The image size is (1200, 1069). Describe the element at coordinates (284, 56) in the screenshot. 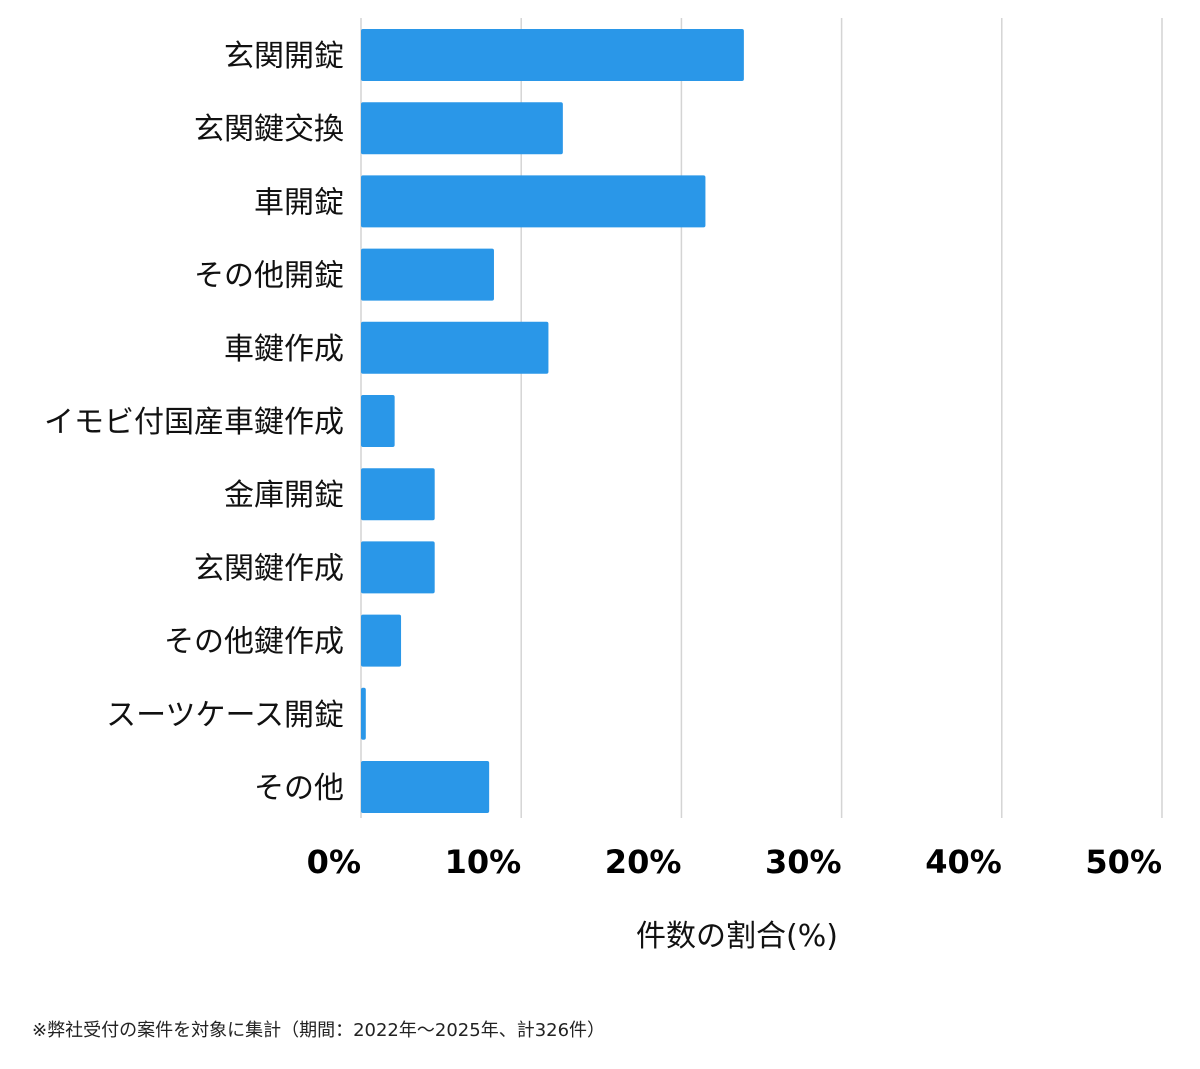

I see `category-label: 玄関開錠` at that location.